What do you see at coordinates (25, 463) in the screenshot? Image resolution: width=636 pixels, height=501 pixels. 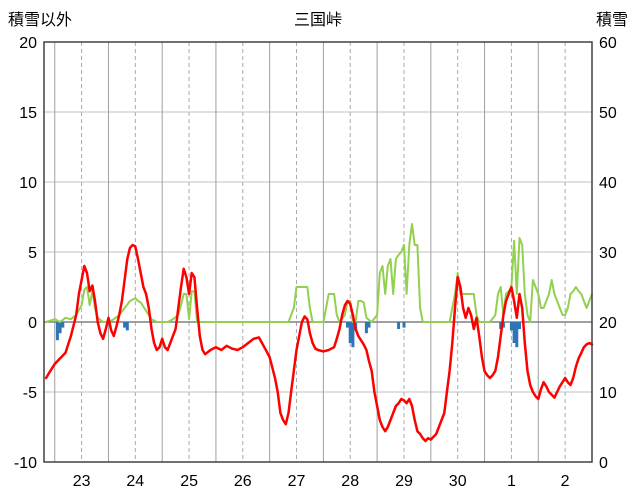 I see `left-tick-label: -10` at bounding box center [25, 463].